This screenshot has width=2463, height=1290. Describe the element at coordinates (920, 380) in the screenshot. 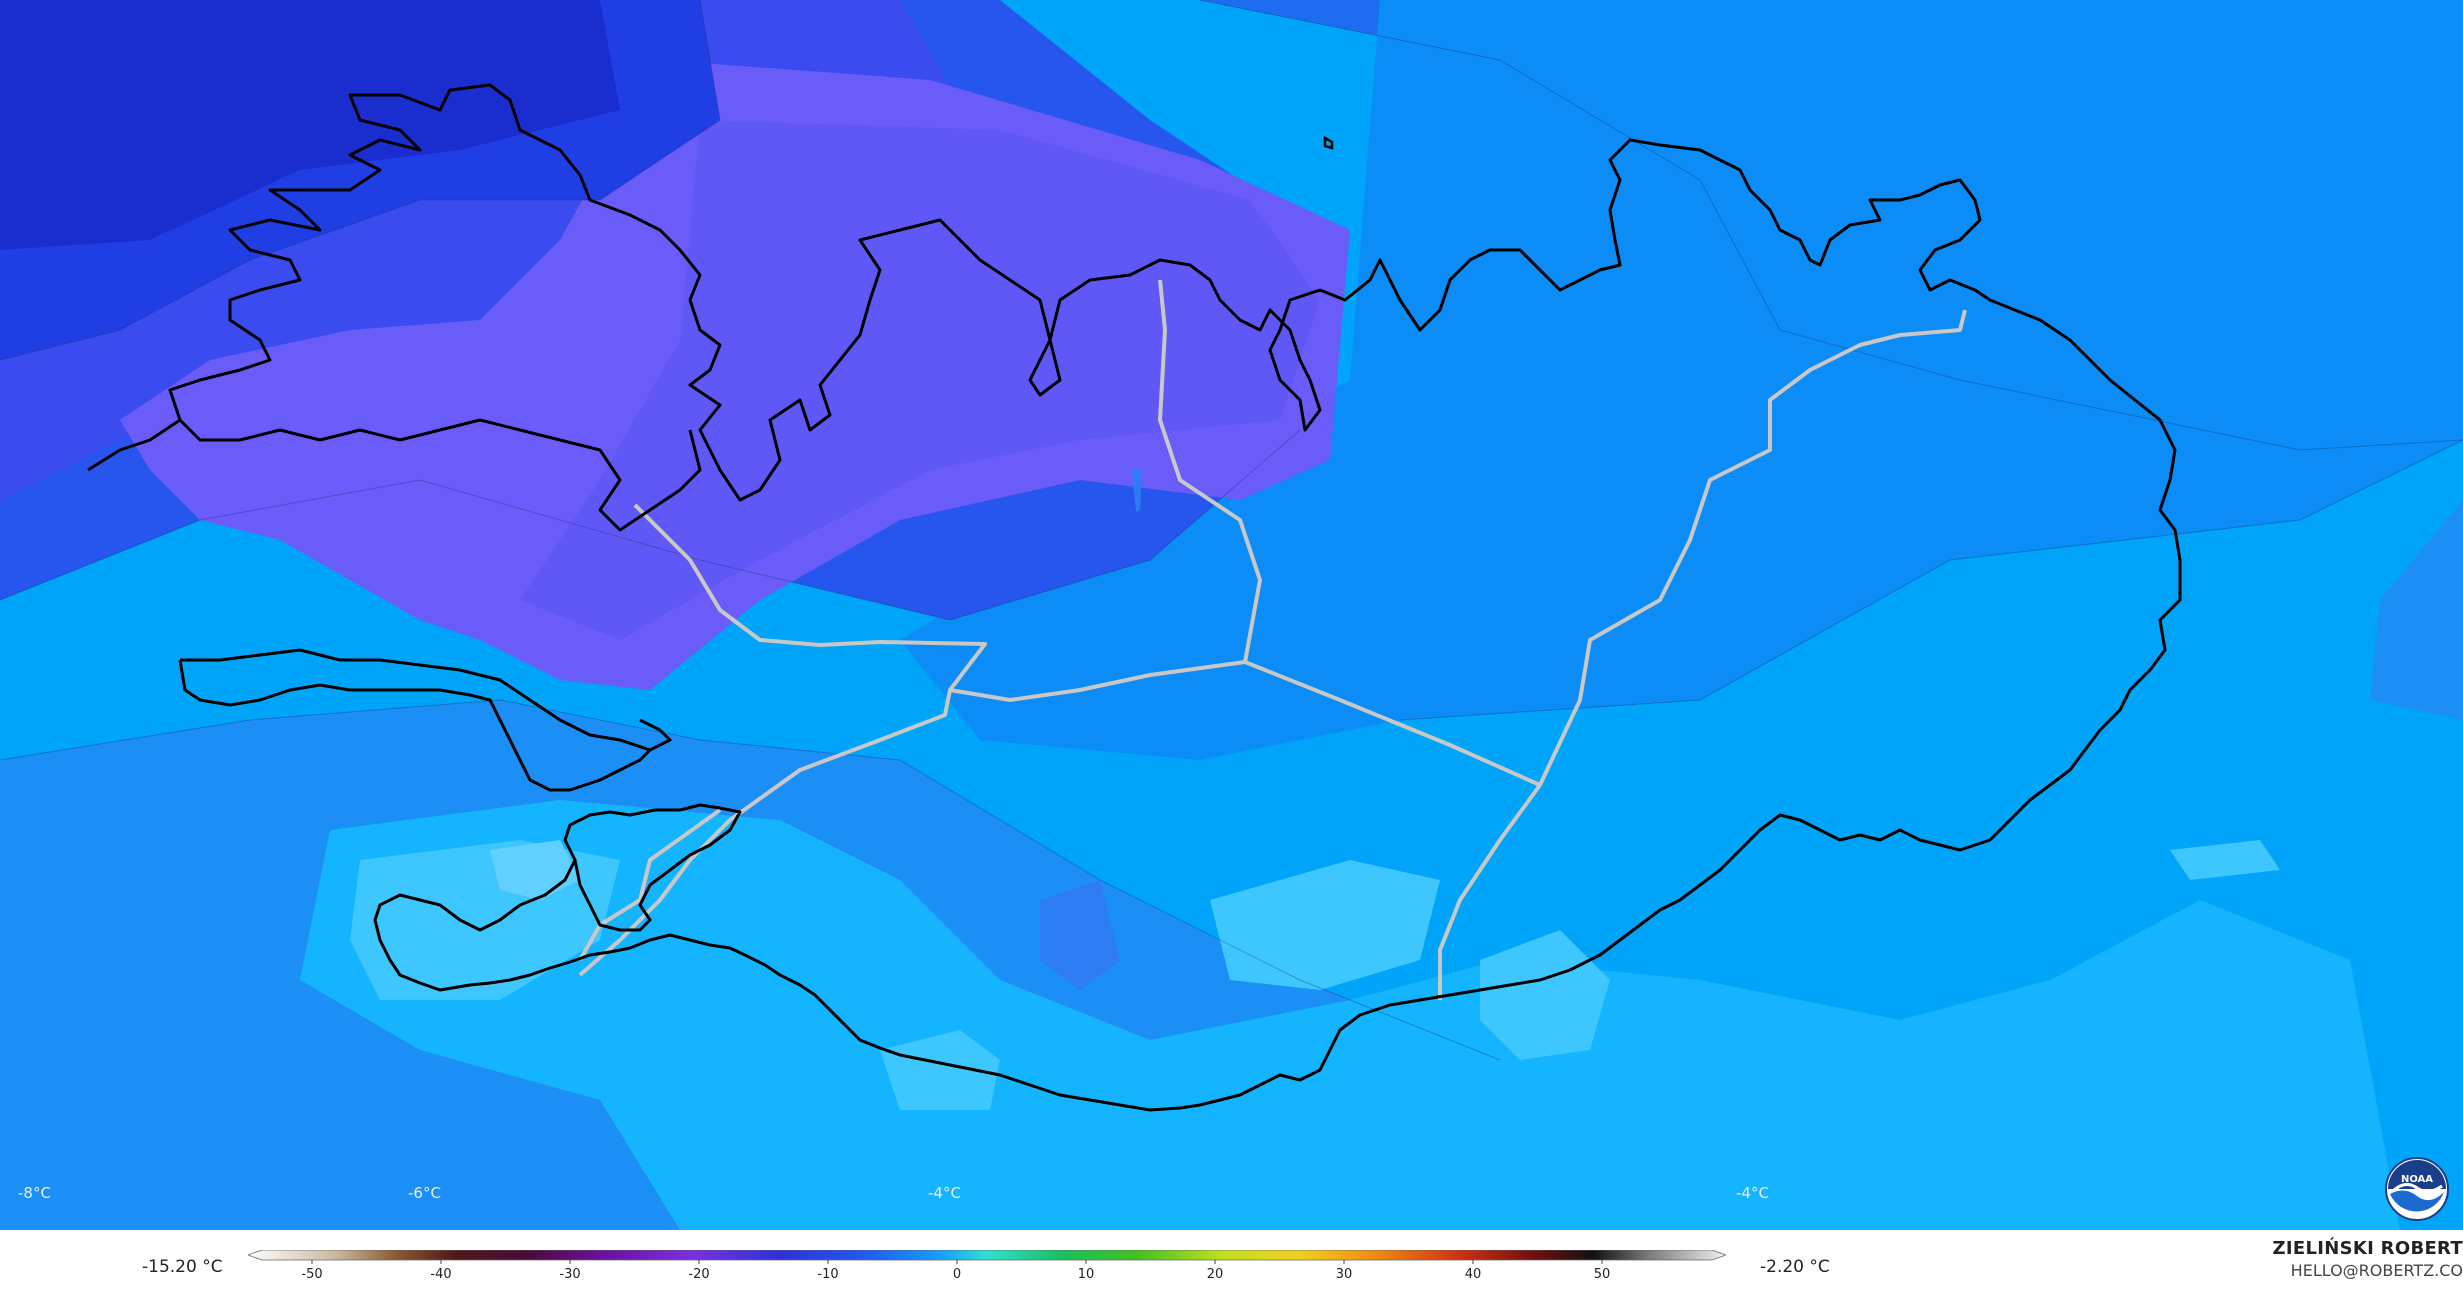

I see `contour-band-violet-core` at that location.